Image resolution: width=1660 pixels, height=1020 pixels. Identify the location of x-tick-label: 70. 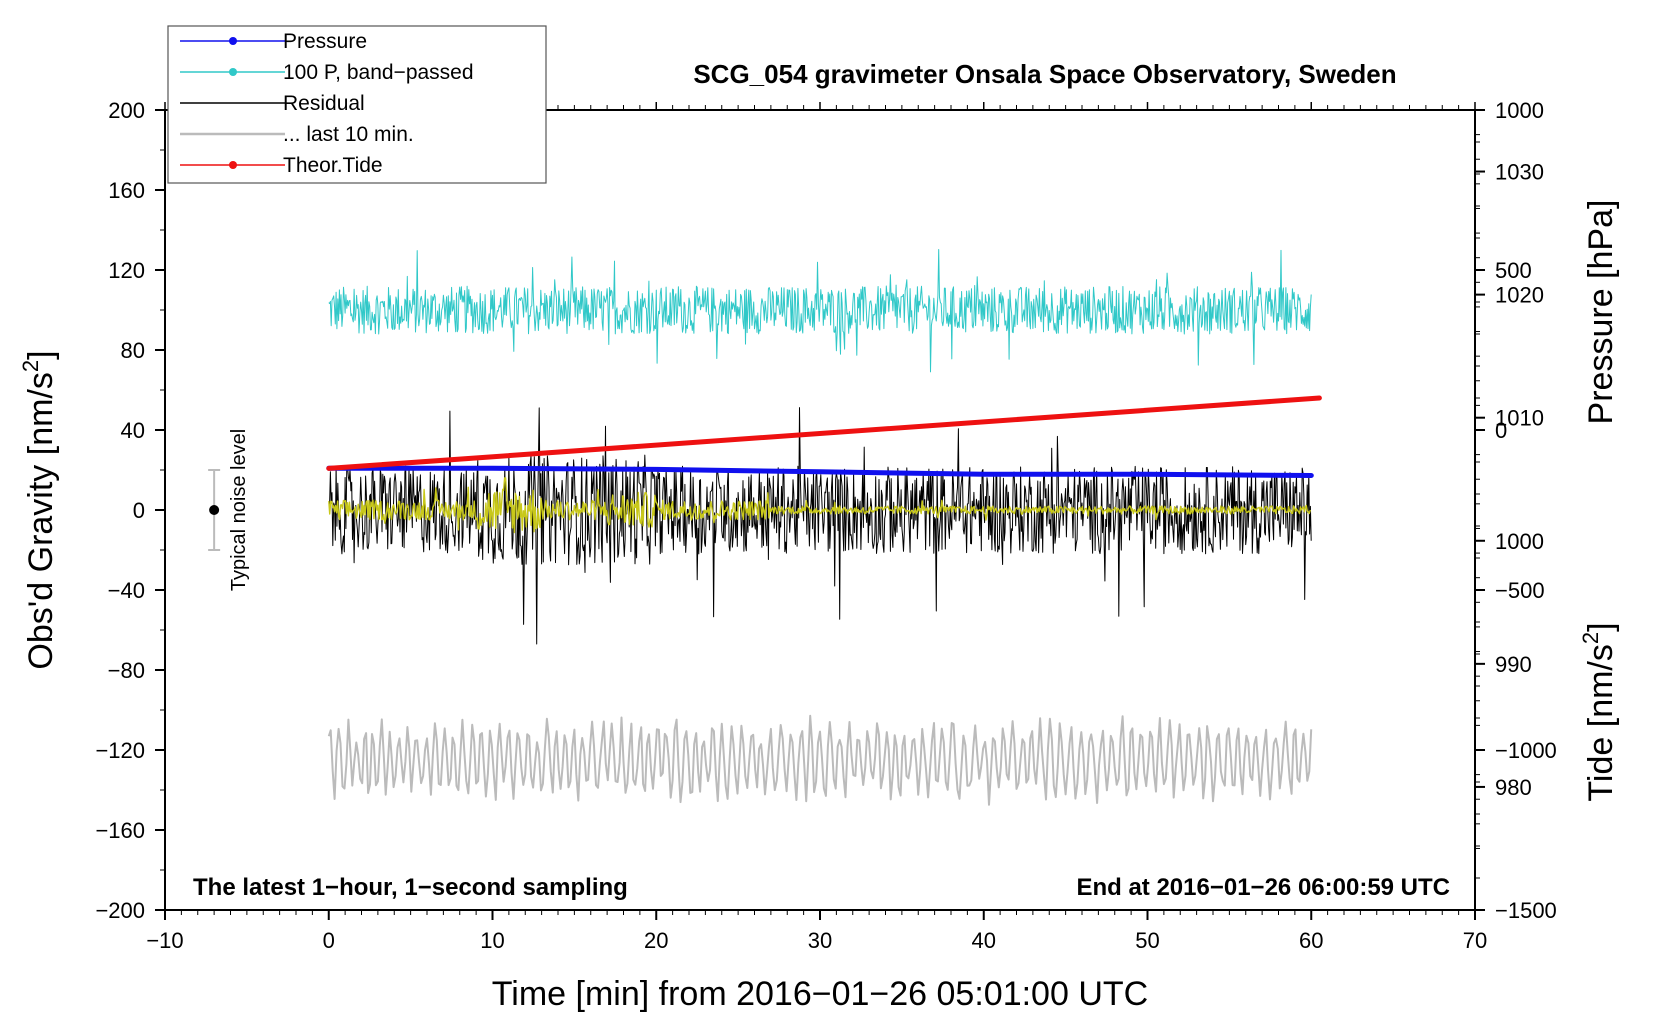
(1475, 940).